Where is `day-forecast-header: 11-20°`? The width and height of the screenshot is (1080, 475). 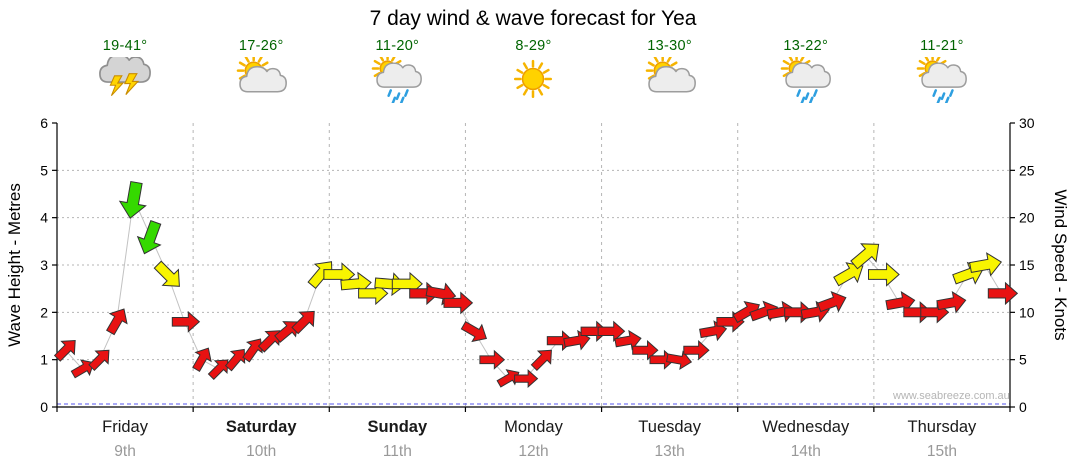 day-forecast-header: 11-20° is located at coordinates (397, 71).